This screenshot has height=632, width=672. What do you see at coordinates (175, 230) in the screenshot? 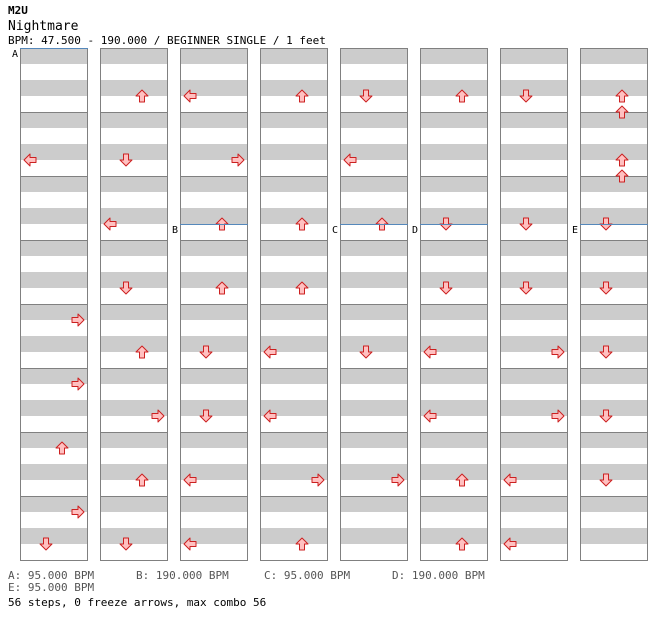
I see `bpm-marker-b: B` at bounding box center [175, 230].